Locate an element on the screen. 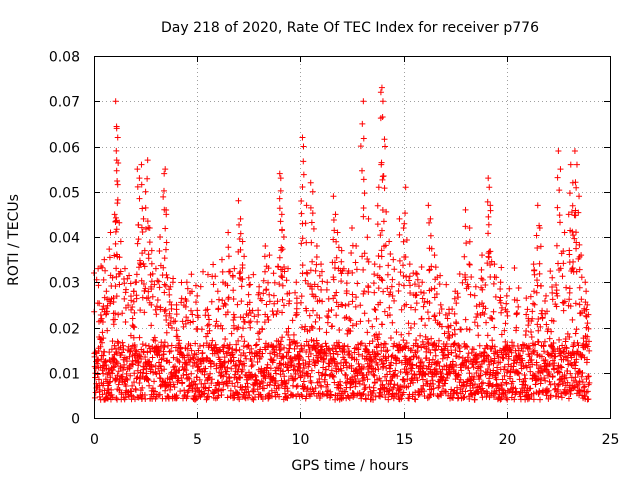 The width and height of the screenshot is (640, 480). x-tick-labels: 0 5 10 15 20 25 is located at coordinates (354, 440).